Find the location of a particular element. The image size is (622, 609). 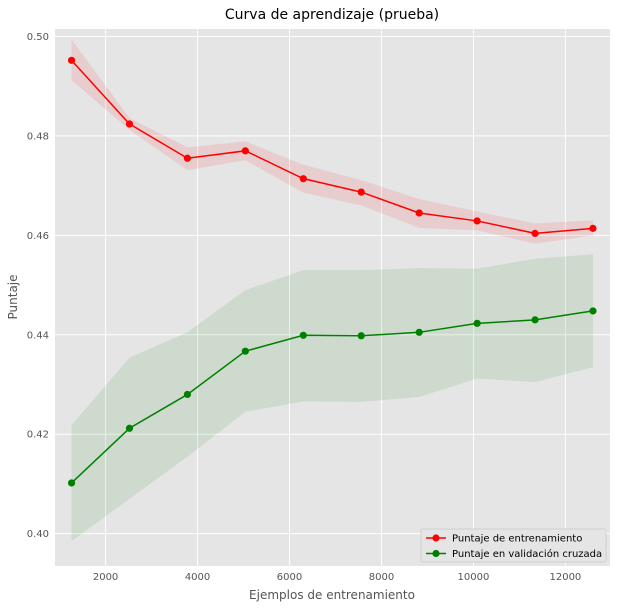

y-tick-label: 0.42 is located at coordinates (38, 435).